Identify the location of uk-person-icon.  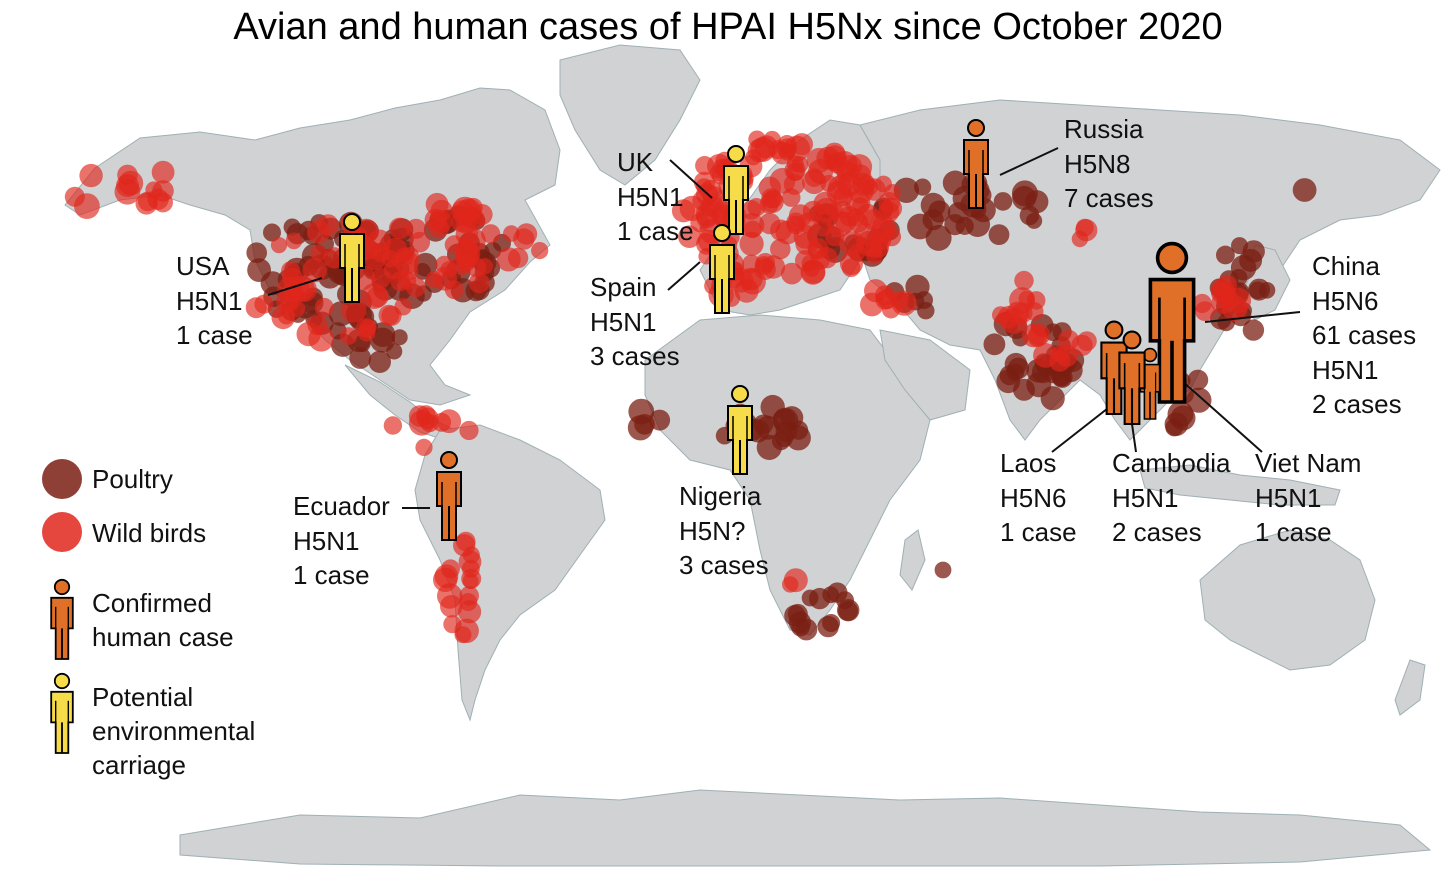
(736, 190).